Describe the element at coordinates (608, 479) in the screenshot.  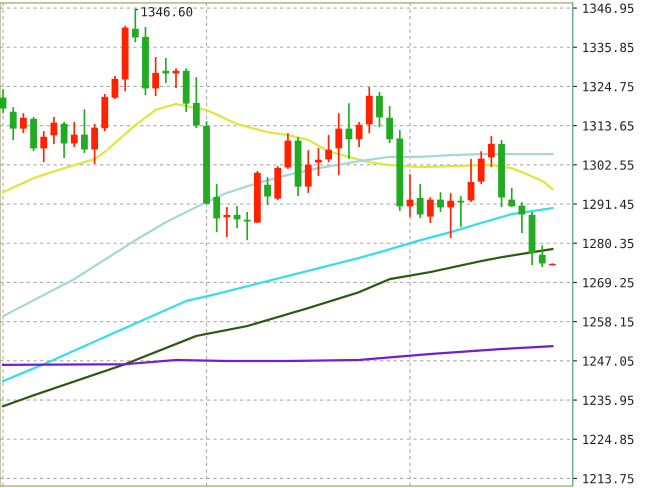
I see `y-tick-label: 1213.75` at that location.